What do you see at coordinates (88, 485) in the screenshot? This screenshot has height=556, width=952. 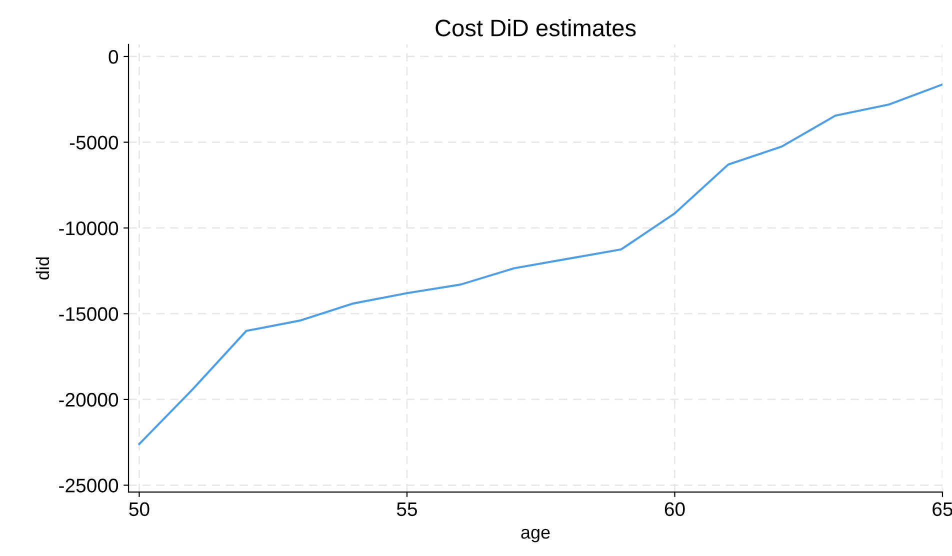 I see `y-tick-label: -25000` at bounding box center [88, 485].